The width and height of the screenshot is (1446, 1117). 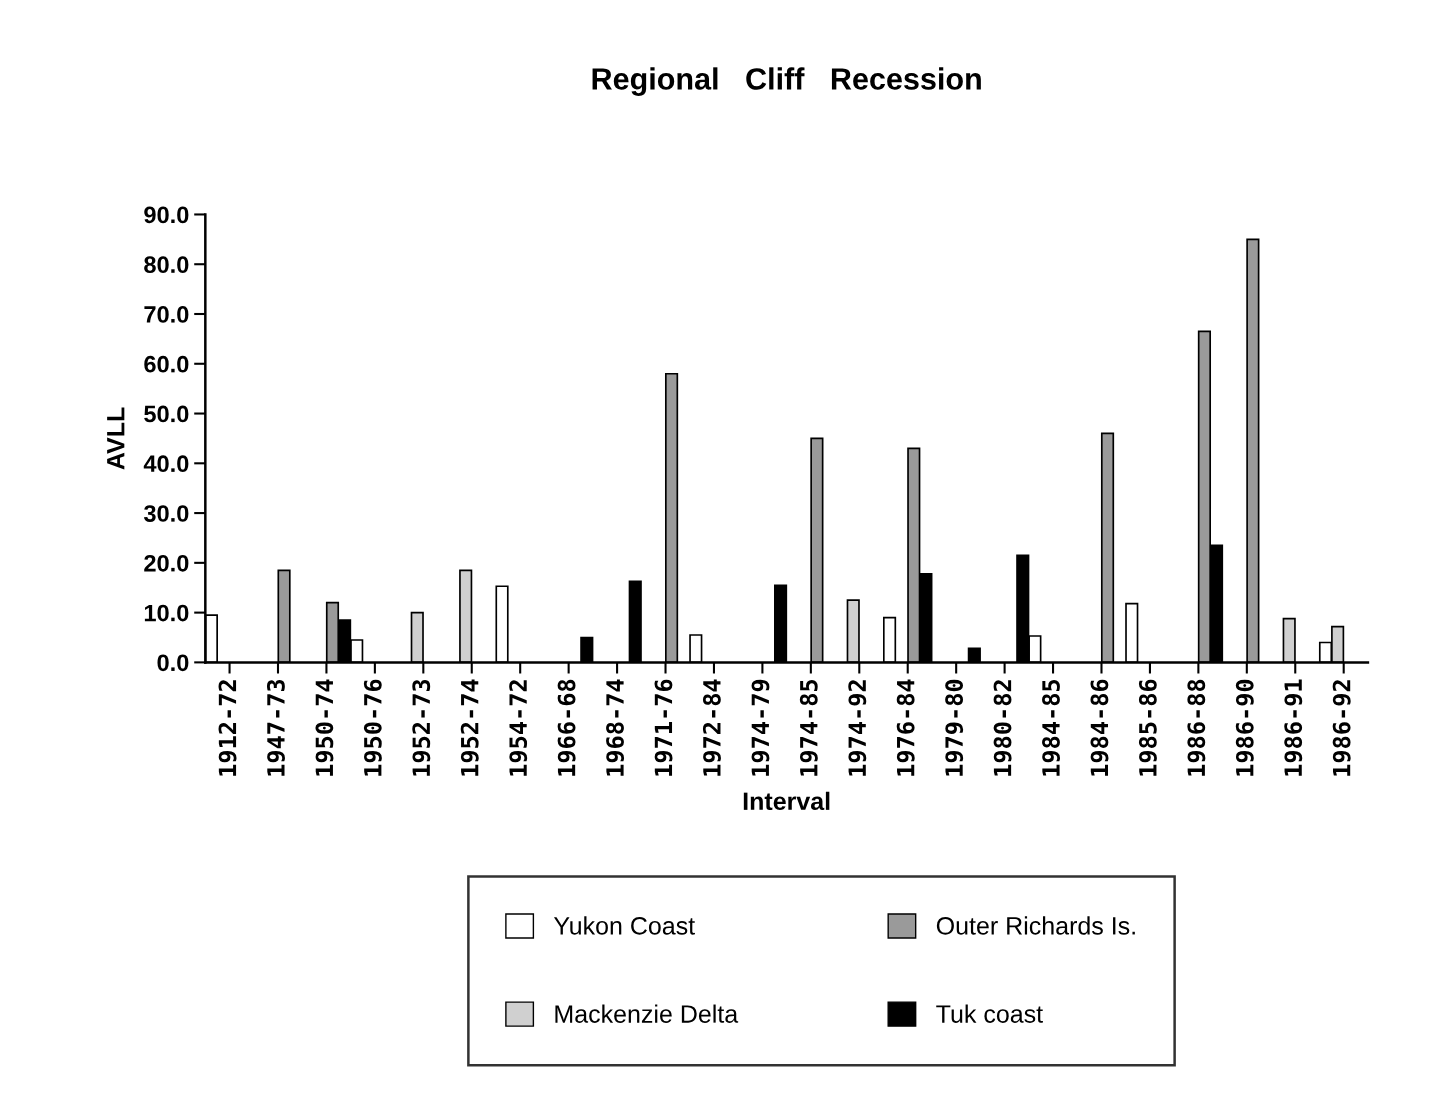 What do you see at coordinates (1099, 727) in the screenshot?
I see `x-tick-label: 1984-86` at bounding box center [1099, 727].